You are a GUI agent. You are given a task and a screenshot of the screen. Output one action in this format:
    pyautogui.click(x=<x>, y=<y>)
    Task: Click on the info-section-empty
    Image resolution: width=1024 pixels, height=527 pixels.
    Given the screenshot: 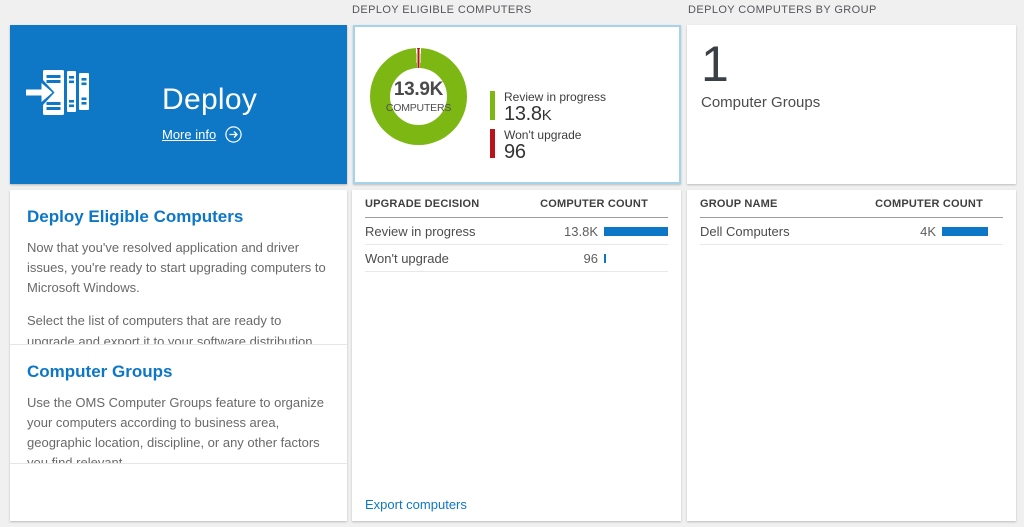 What is the action you would take?
    pyautogui.click(x=178, y=492)
    